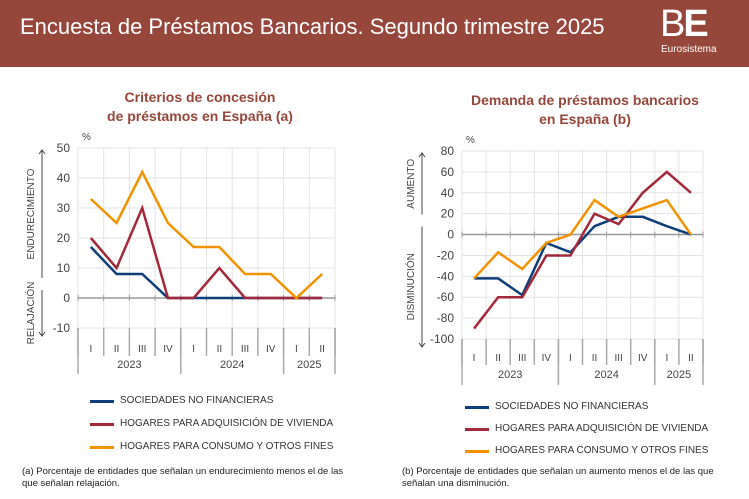 This screenshot has width=749, height=499. I want to click on chart-title-line: Criterios de concesión, so click(200, 97).